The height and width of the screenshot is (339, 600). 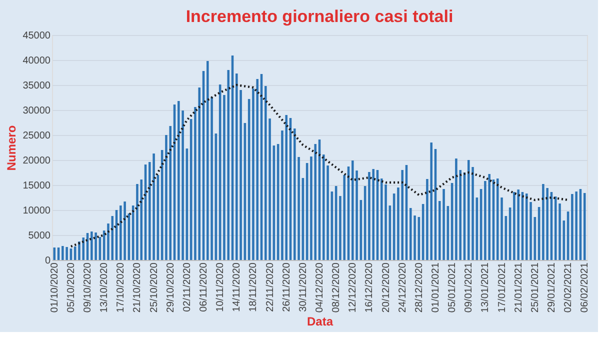 What do you see at coordinates (419, 287) in the screenshot?
I see `x-tick-label: 28/12/2020` at bounding box center [419, 287].